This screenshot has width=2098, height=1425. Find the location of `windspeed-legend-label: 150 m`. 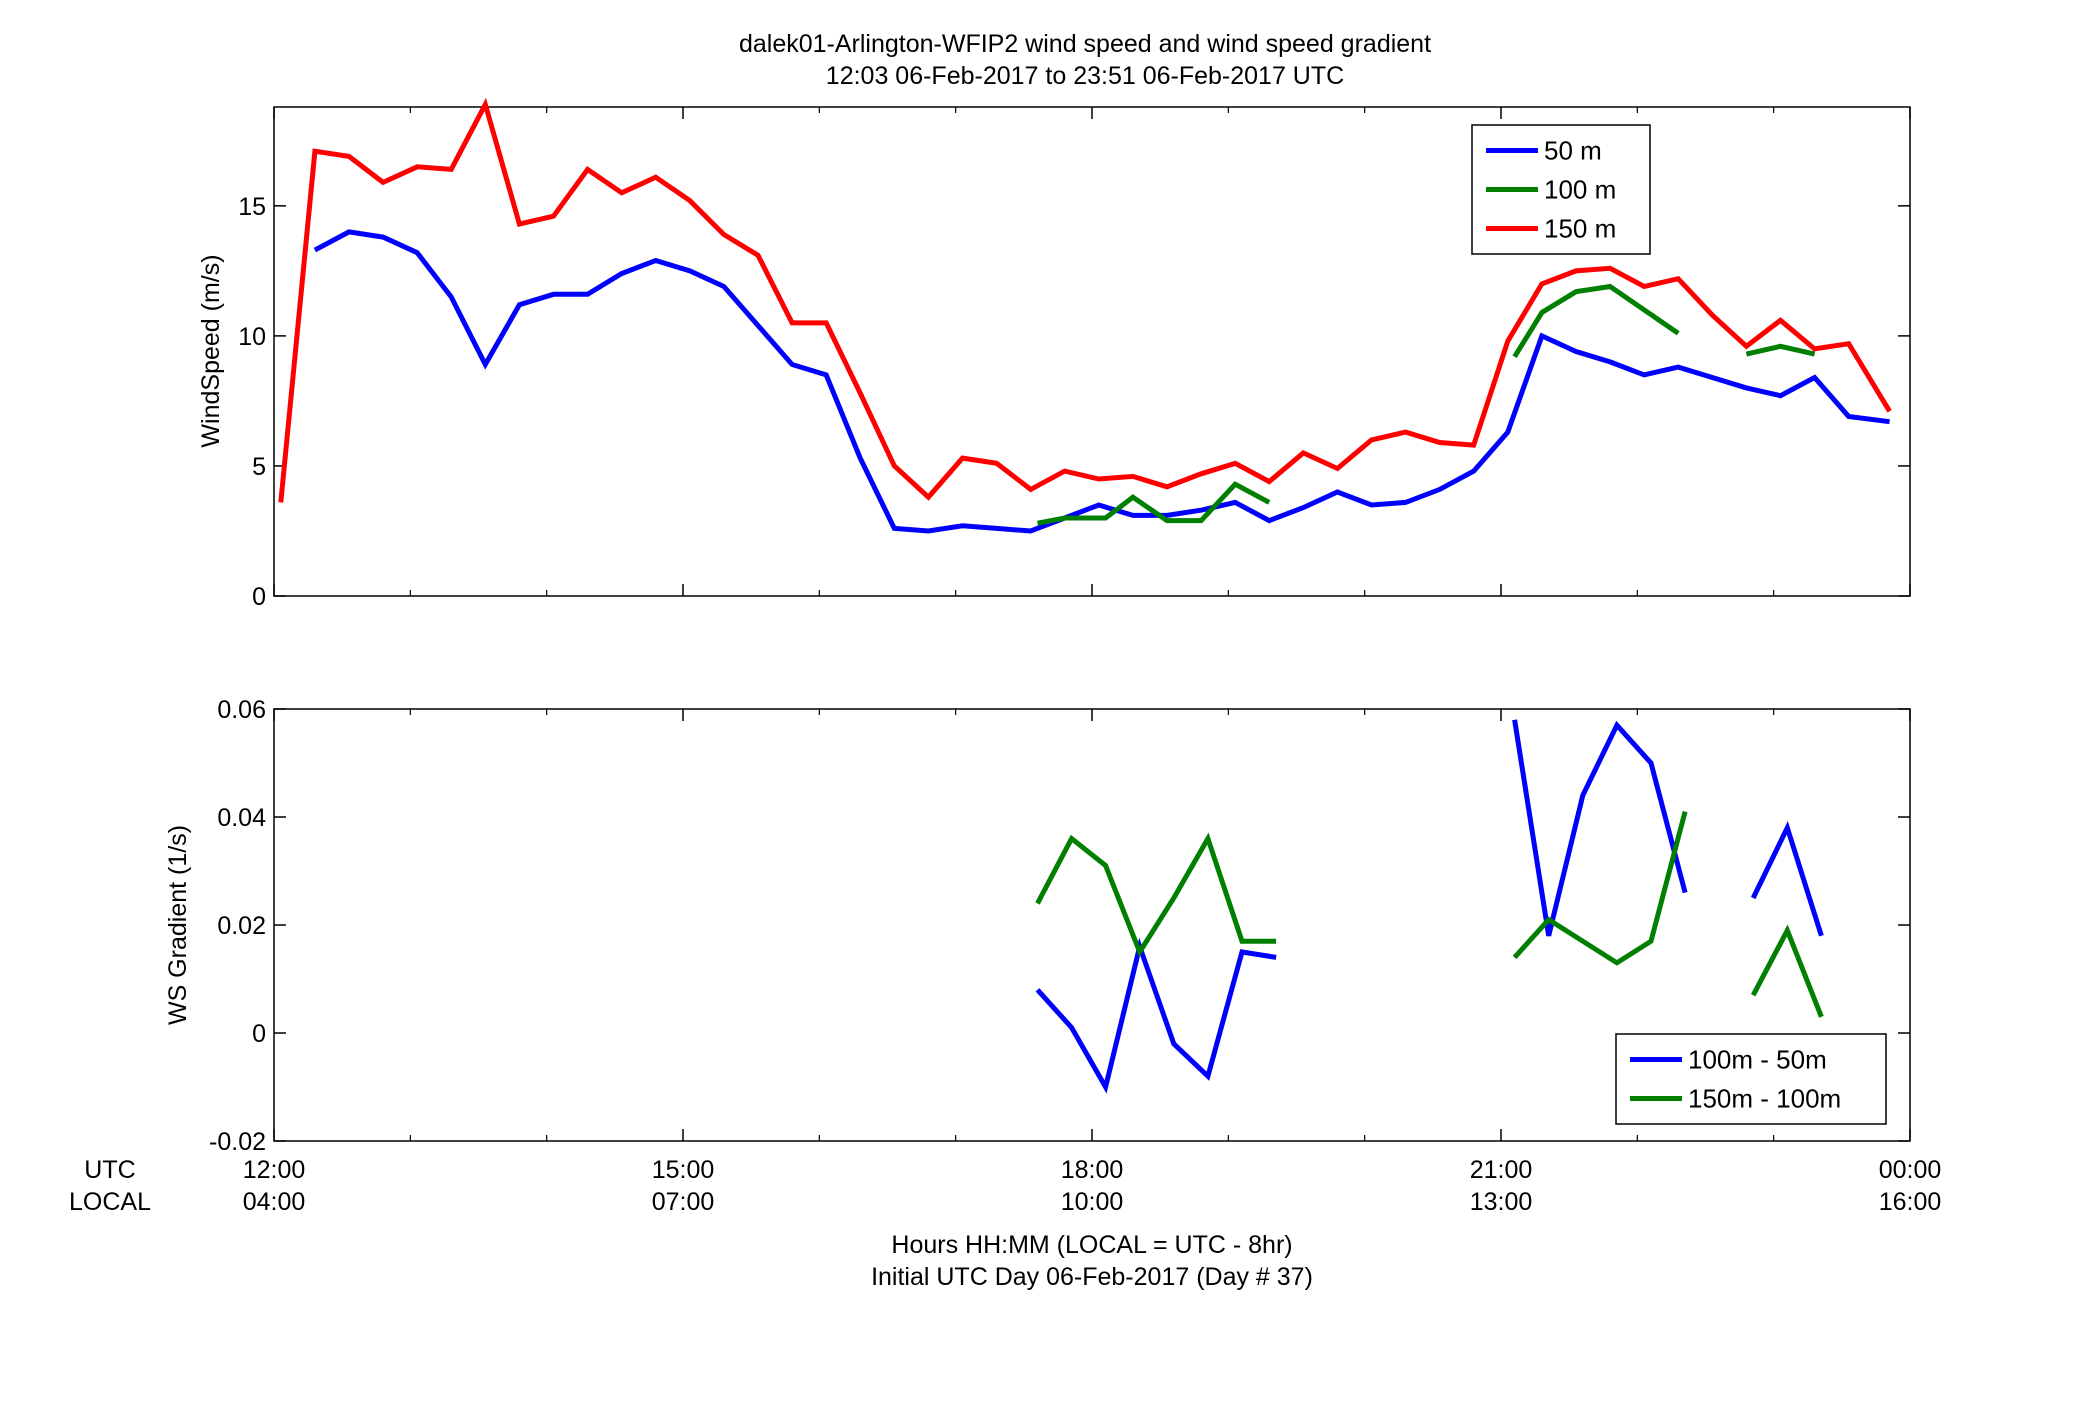

windspeed-legend-label: 150 m is located at coordinates (1580, 229).